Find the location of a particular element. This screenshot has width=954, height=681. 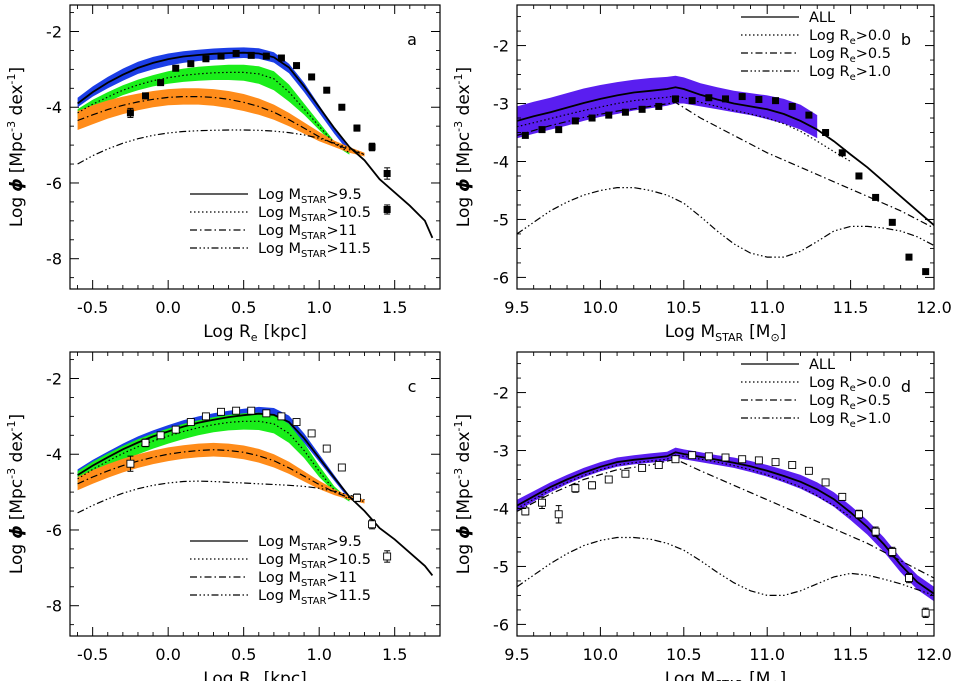

x-tick-label: 1.0 is located at coordinates (318, 654).